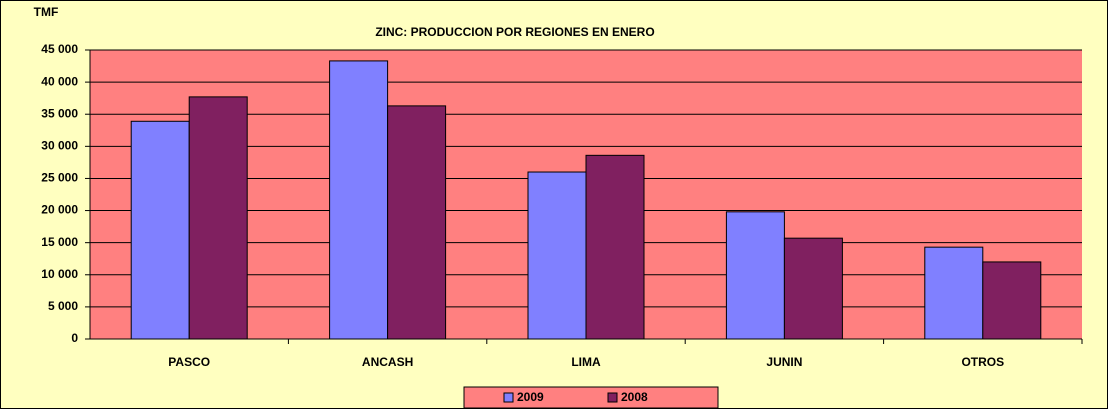 The width and height of the screenshot is (1108, 409). What do you see at coordinates (514, 32) in the screenshot?
I see `chart-title: ZINC: PRODUCCION POR REGIONES EN ENERO` at bounding box center [514, 32].